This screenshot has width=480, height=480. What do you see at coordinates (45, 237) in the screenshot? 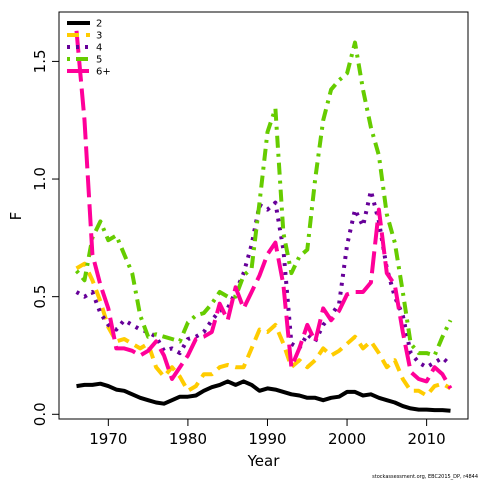
I see `y-axis: 0.0 0.5 1.0 1.5` at bounding box center [45, 237].